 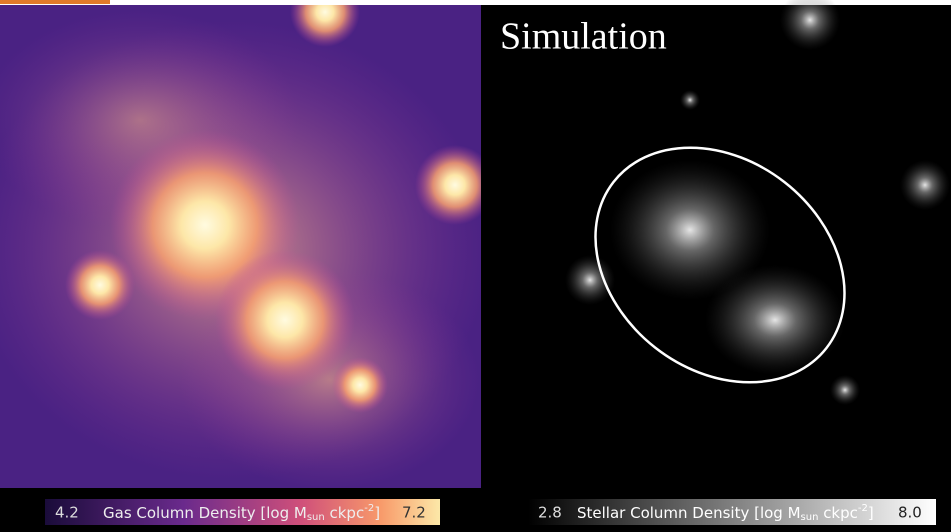 What do you see at coordinates (475, 2) in the screenshot?
I see `top-strip` at bounding box center [475, 2].